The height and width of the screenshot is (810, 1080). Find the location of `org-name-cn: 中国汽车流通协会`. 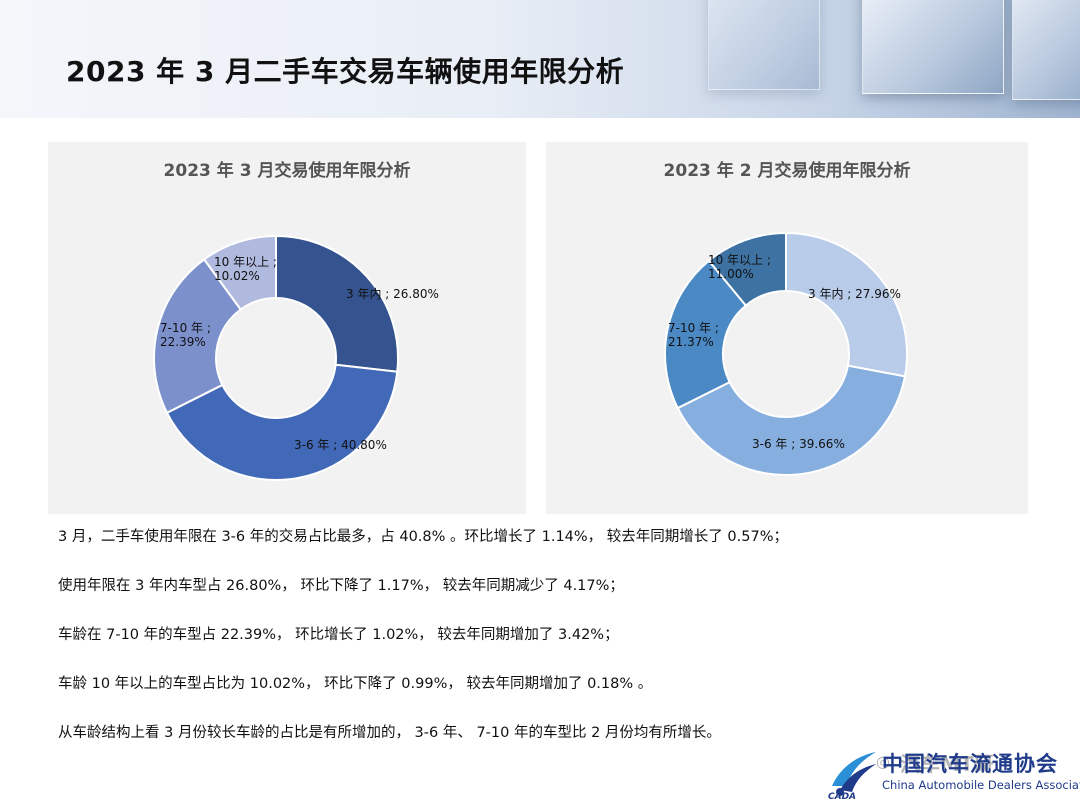

org-name-cn: 中国汽车流通协会 is located at coordinates (970, 764).